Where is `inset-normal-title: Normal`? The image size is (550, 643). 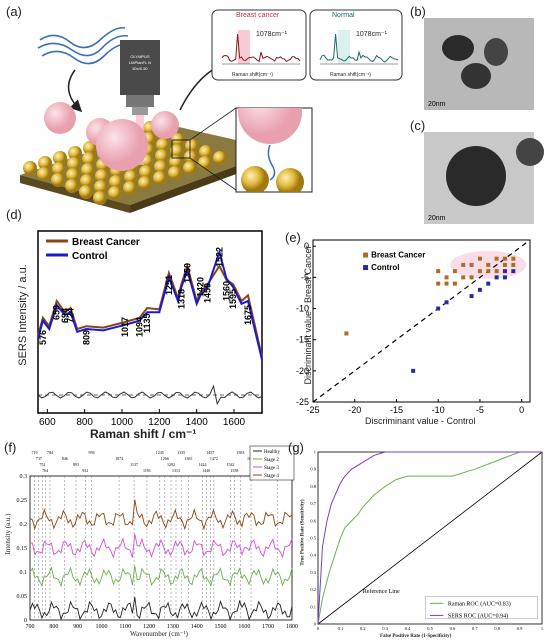
inset-normal-title: Normal is located at coordinates (343, 15).